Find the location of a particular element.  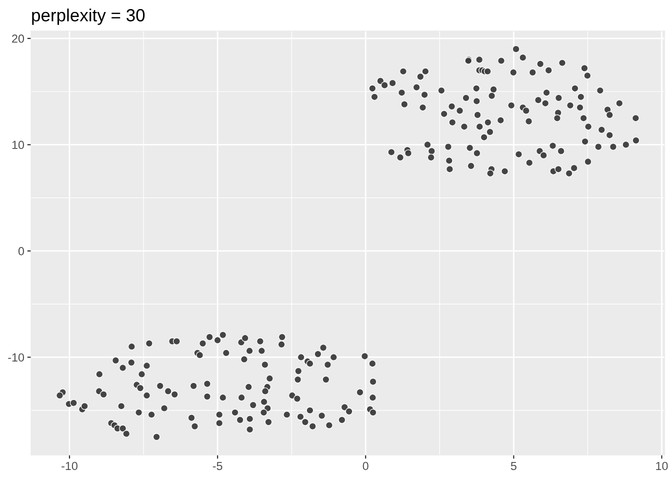

y-tick-label: 0 is located at coordinates (21, 251).